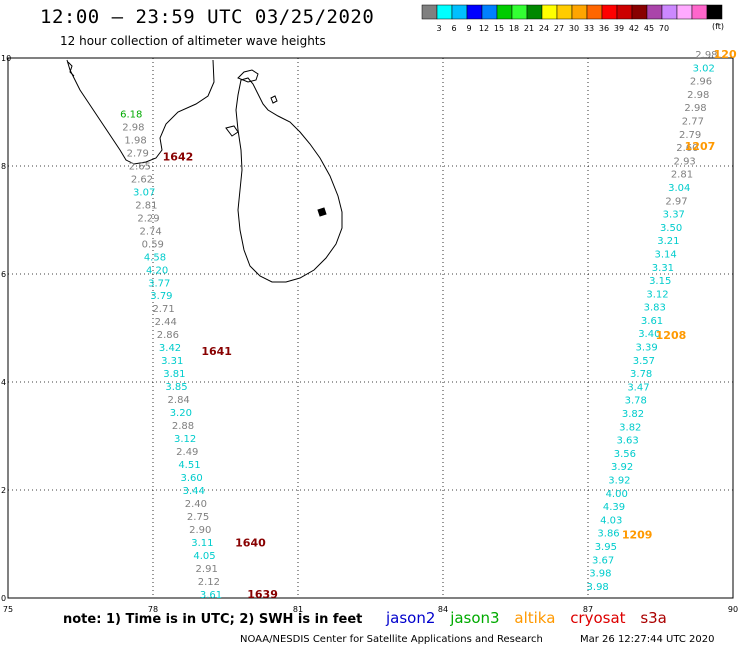  Describe the element at coordinates (468, 28) in the screenshot. I see `scale-label: 9` at that location.